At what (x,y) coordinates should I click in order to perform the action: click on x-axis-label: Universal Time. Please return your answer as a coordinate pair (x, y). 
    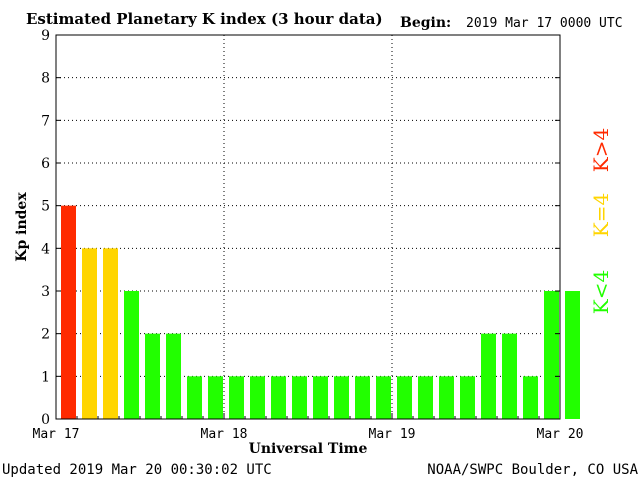
    Looking at the image, I should click on (308, 449).